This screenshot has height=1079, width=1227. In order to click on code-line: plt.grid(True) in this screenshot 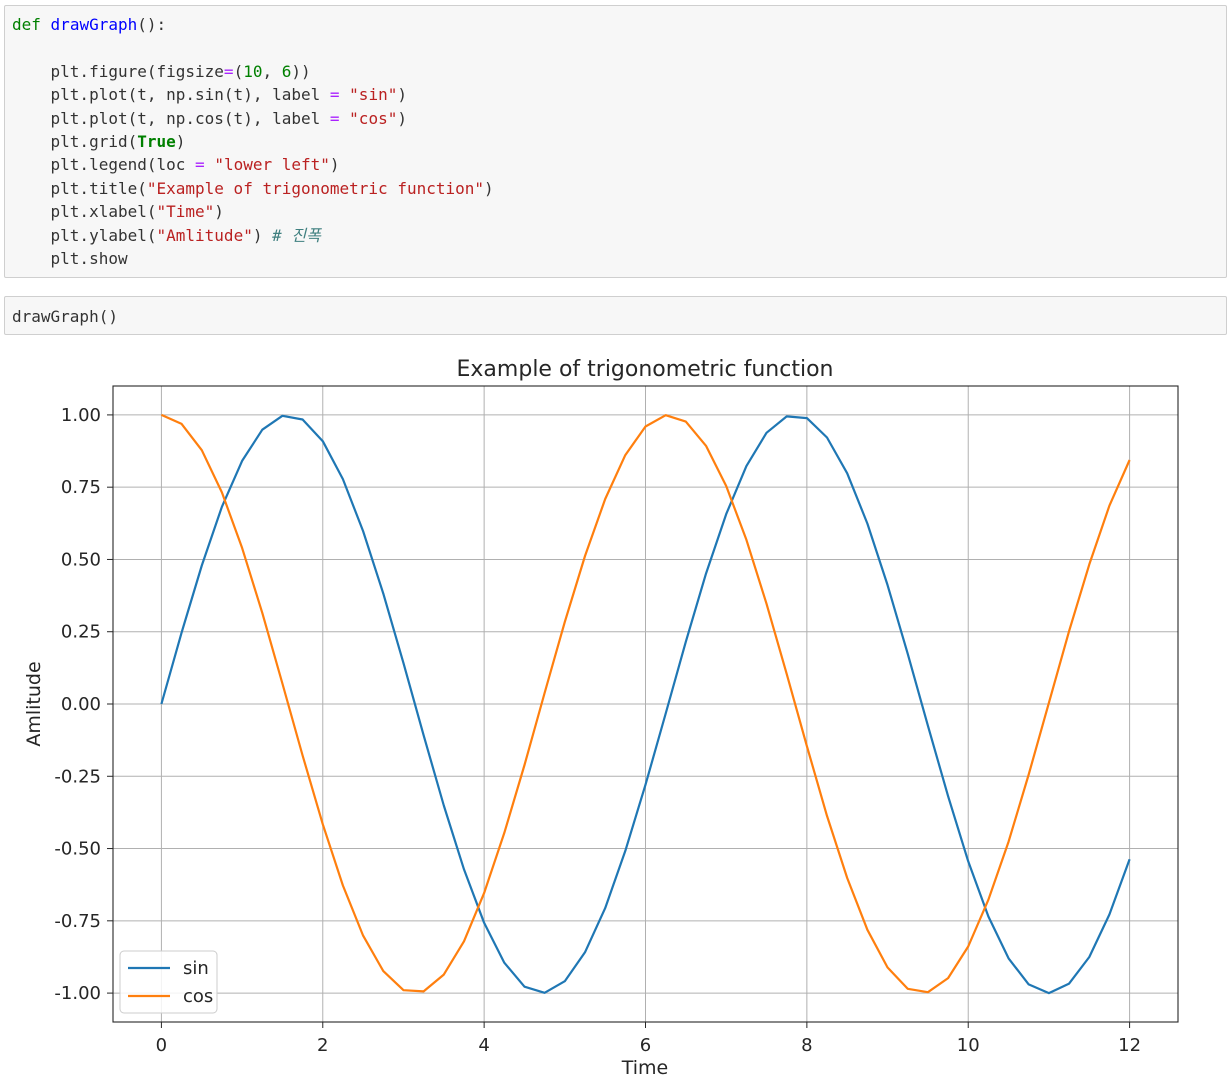, I will do `click(253, 141)`.